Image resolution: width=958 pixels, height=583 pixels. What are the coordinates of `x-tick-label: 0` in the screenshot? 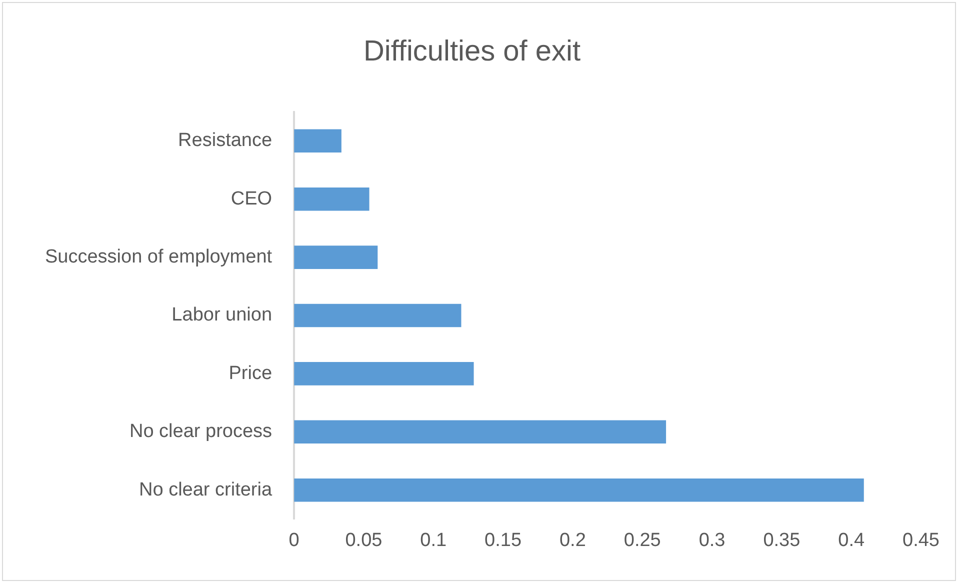 It's located at (294, 540).